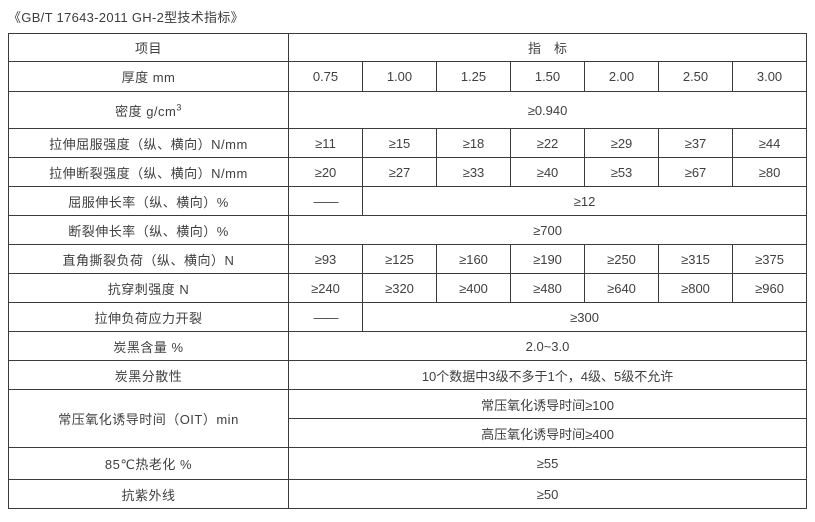  I want to click on value-cell: ≥375, so click(769, 259).